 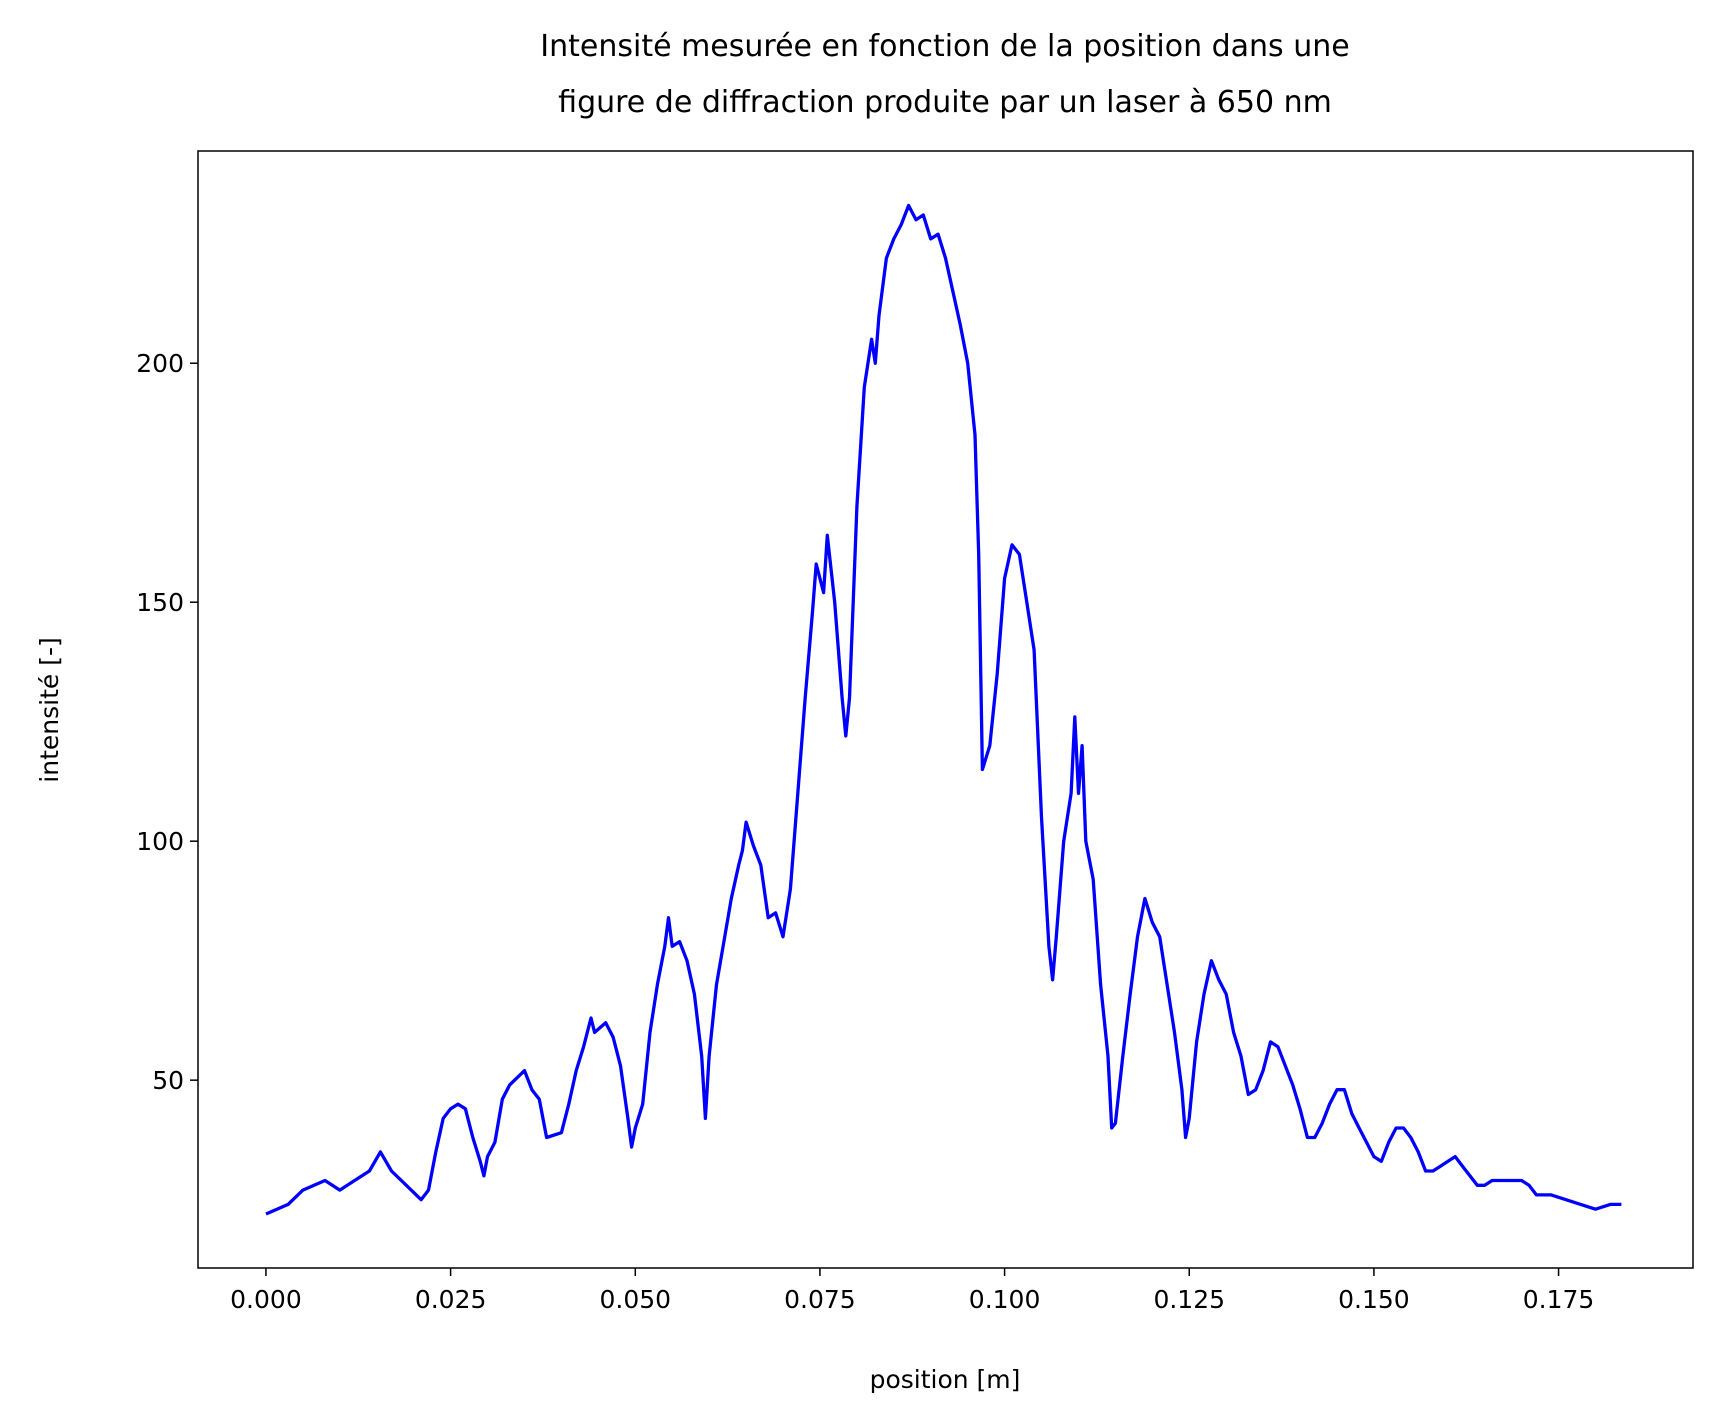 I want to click on x-axis-label: position [m], so click(x=945, y=1379).